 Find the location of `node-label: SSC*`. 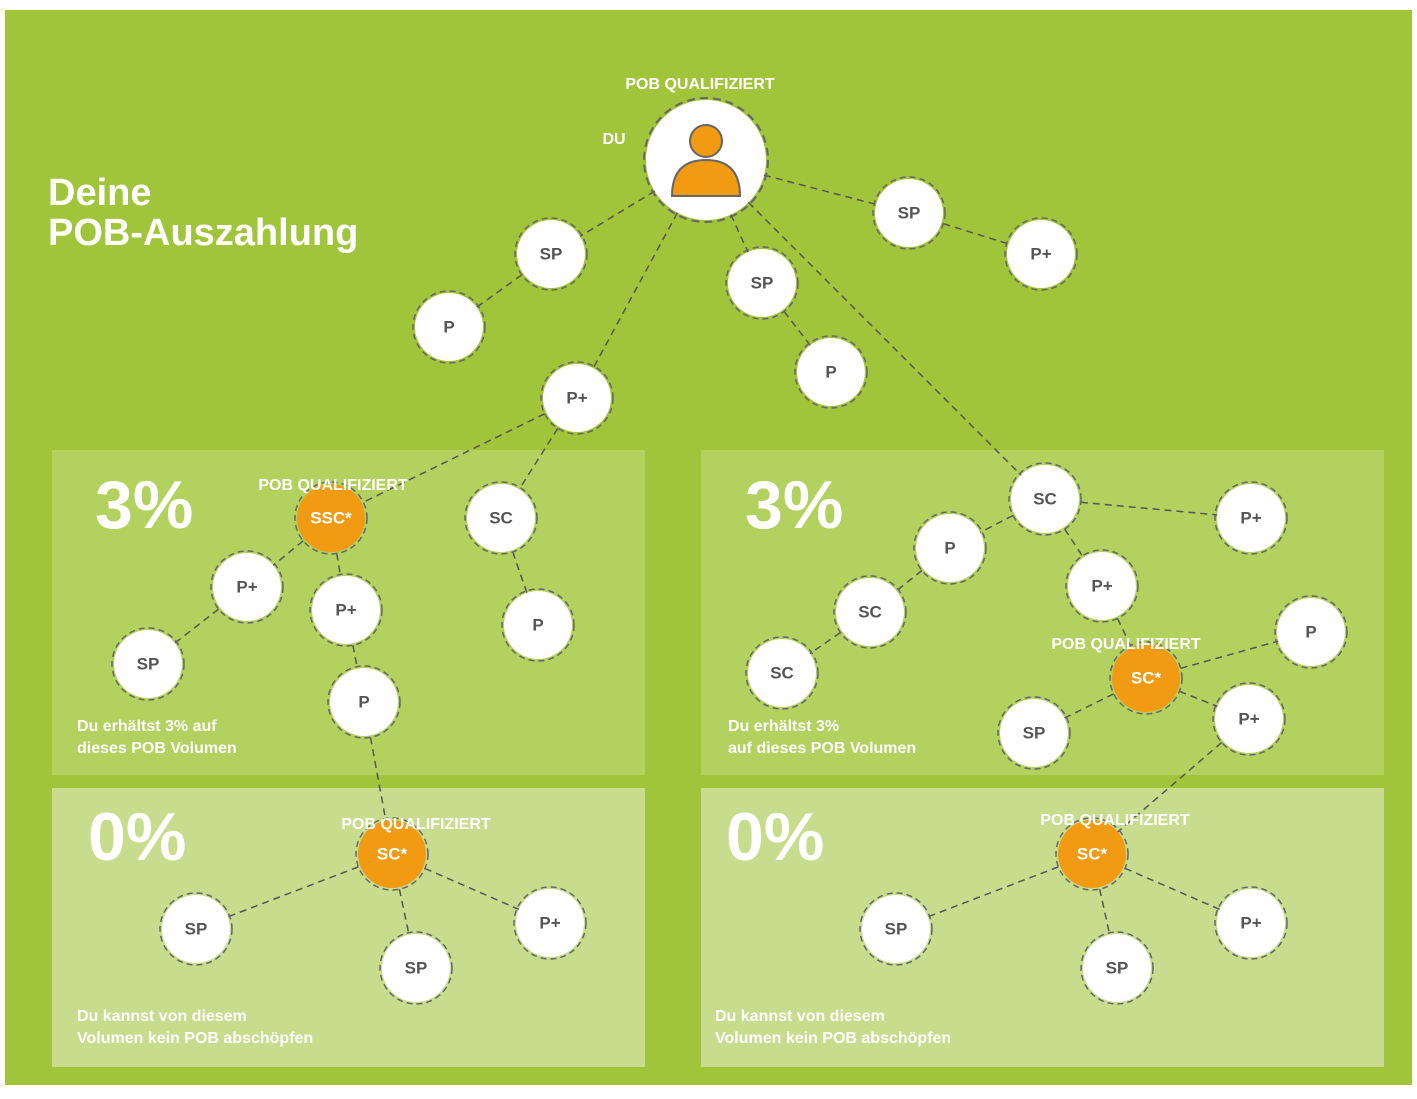

node-label: SSC* is located at coordinates (331, 517).